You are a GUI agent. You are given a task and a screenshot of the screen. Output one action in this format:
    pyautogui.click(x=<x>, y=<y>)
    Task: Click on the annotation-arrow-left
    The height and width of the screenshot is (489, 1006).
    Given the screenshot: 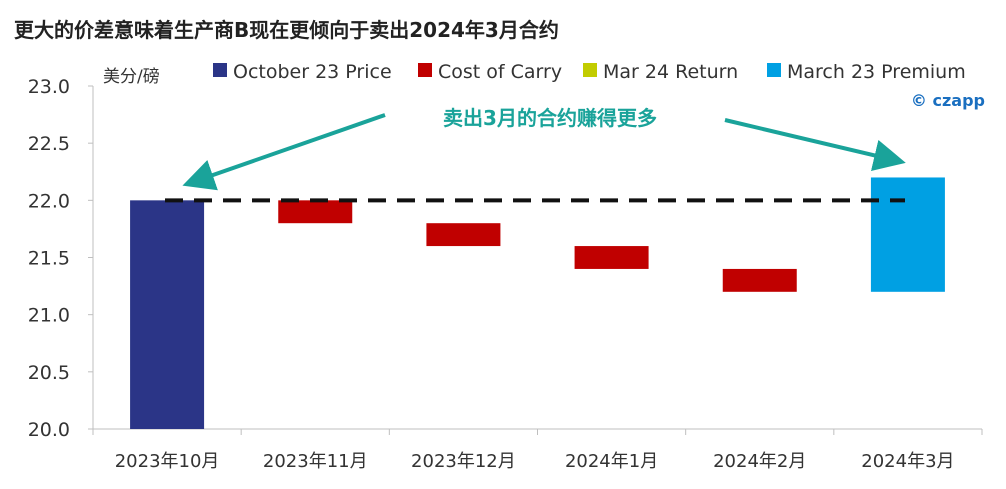 What is the action you would take?
    pyautogui.click(x=284, y=152)
    